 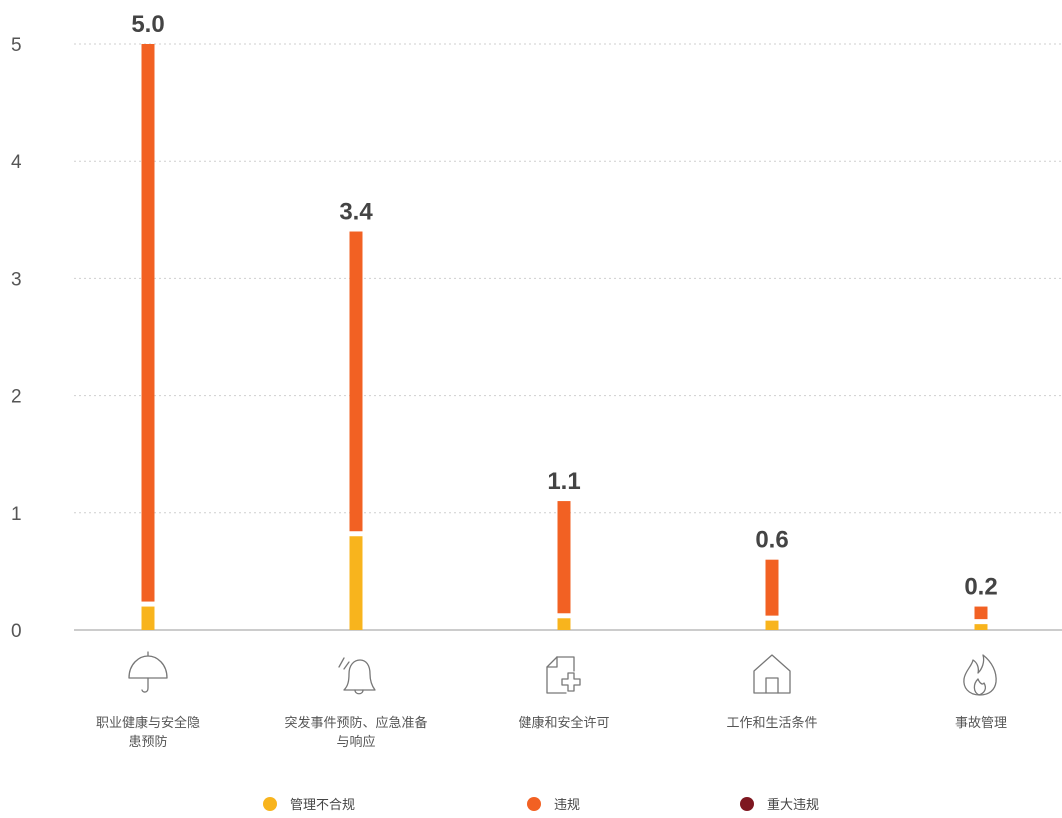 What do you see at coordinates (563, 481) in the screenshot?
I see `bar-total-label: 1.1` at bounding box center [563, 481].